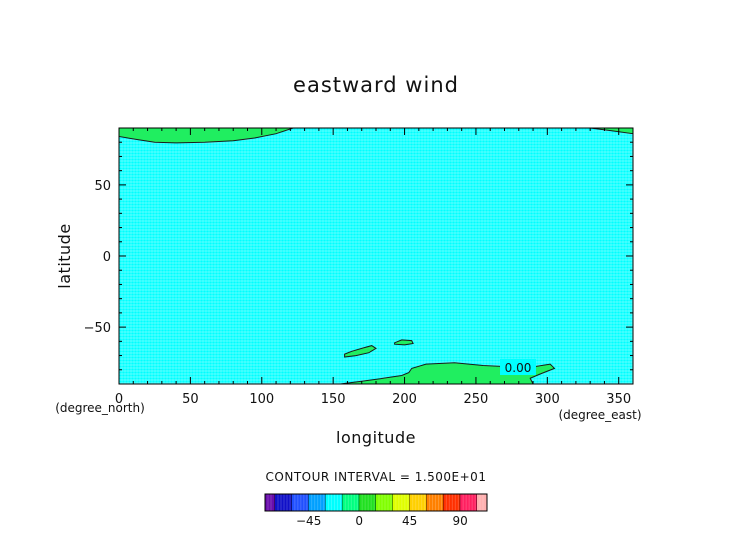  I want to click on chart-title: eastward wind, so click(376, 85).